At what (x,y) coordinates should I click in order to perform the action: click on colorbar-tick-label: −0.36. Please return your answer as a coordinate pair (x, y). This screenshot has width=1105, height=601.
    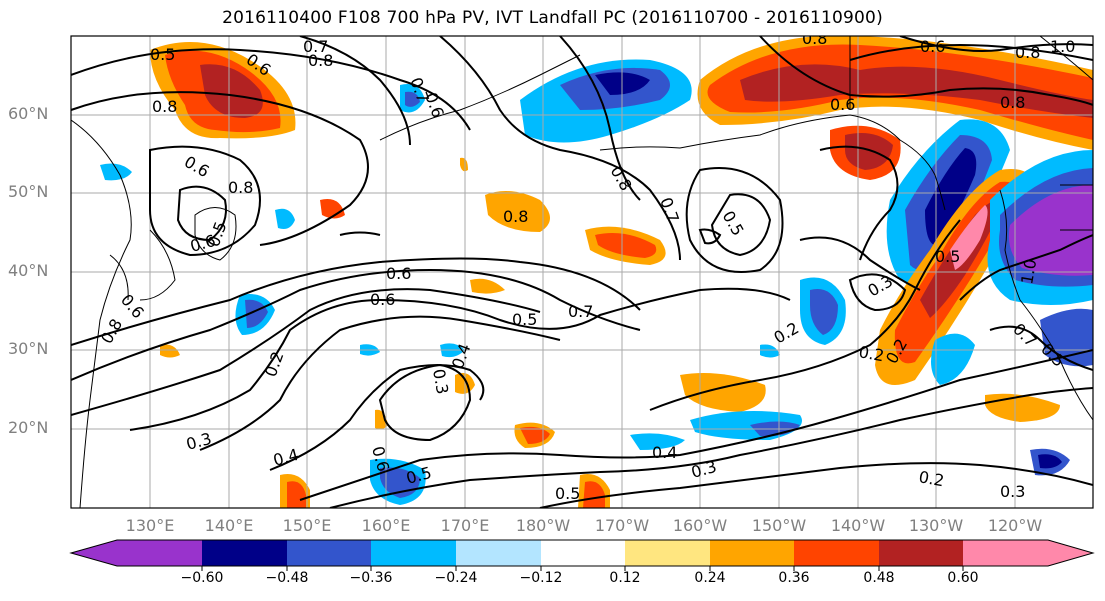
    Looking at the image, I should click on (371, 578).